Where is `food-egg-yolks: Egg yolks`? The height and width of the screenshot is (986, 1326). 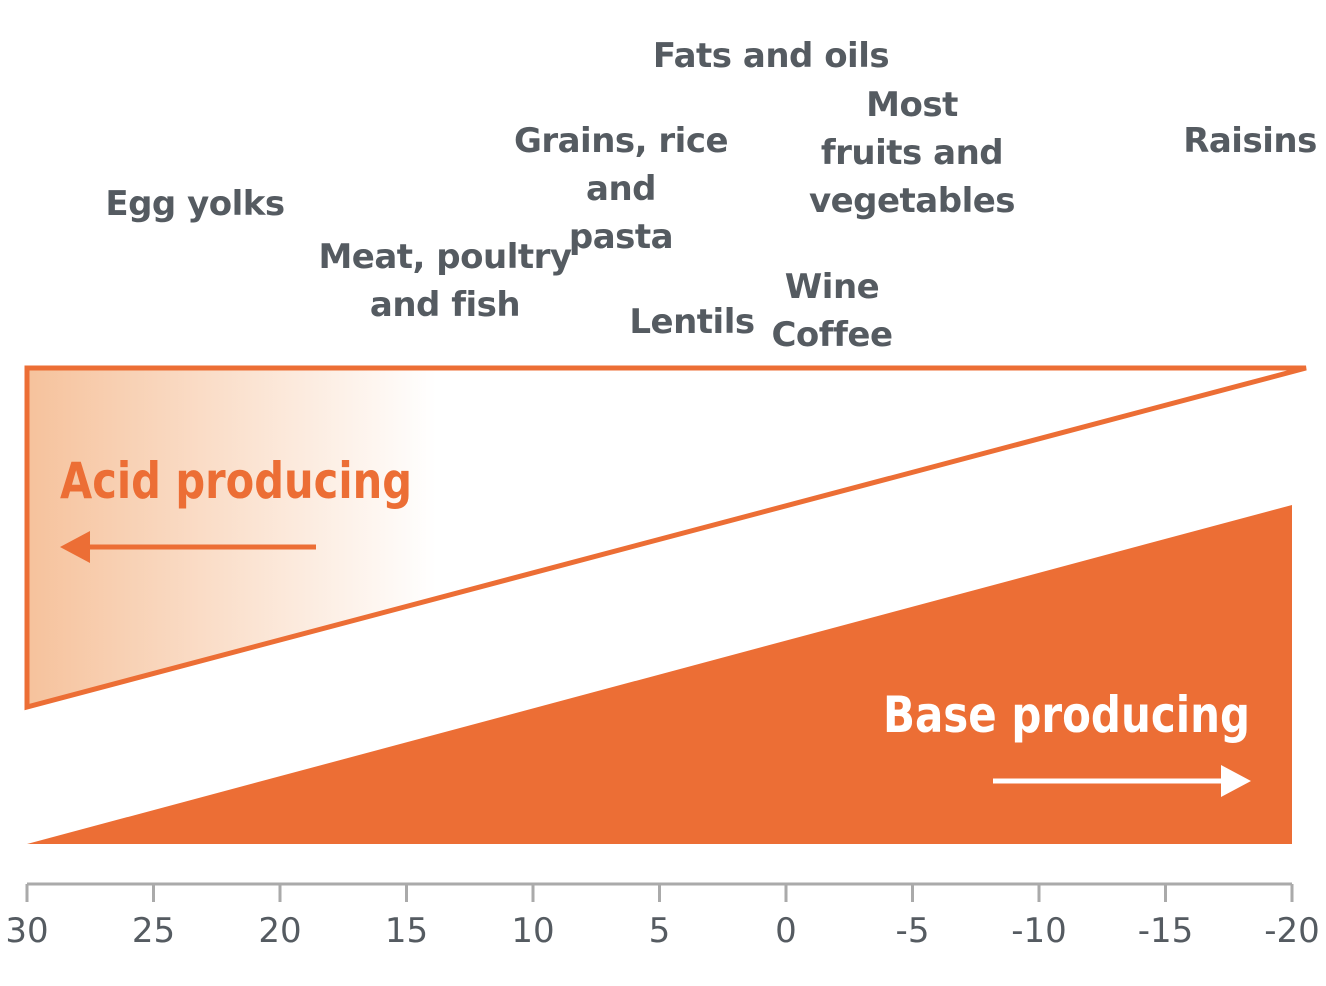
food-egg-yolks: Egg yolks is located at coordinates (195, 204).